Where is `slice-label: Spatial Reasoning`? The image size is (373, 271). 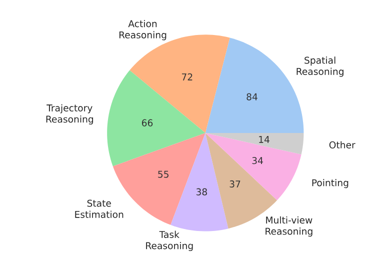
slice-label: Spatial Reasoning is located at coordinates (320, 66).